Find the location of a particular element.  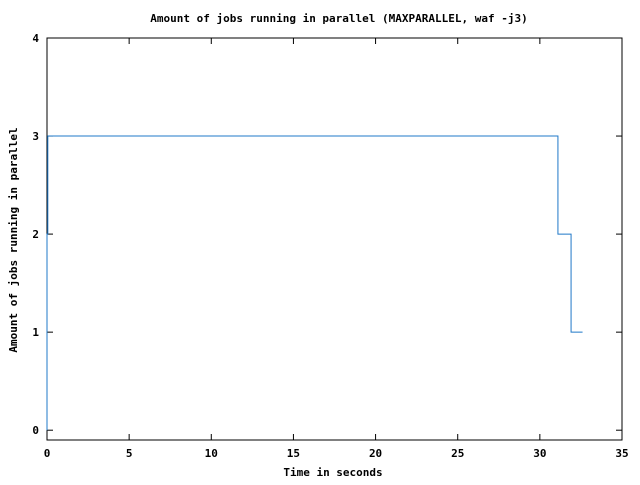

x-tick-label: 20 is located at coordinates (375, 453).